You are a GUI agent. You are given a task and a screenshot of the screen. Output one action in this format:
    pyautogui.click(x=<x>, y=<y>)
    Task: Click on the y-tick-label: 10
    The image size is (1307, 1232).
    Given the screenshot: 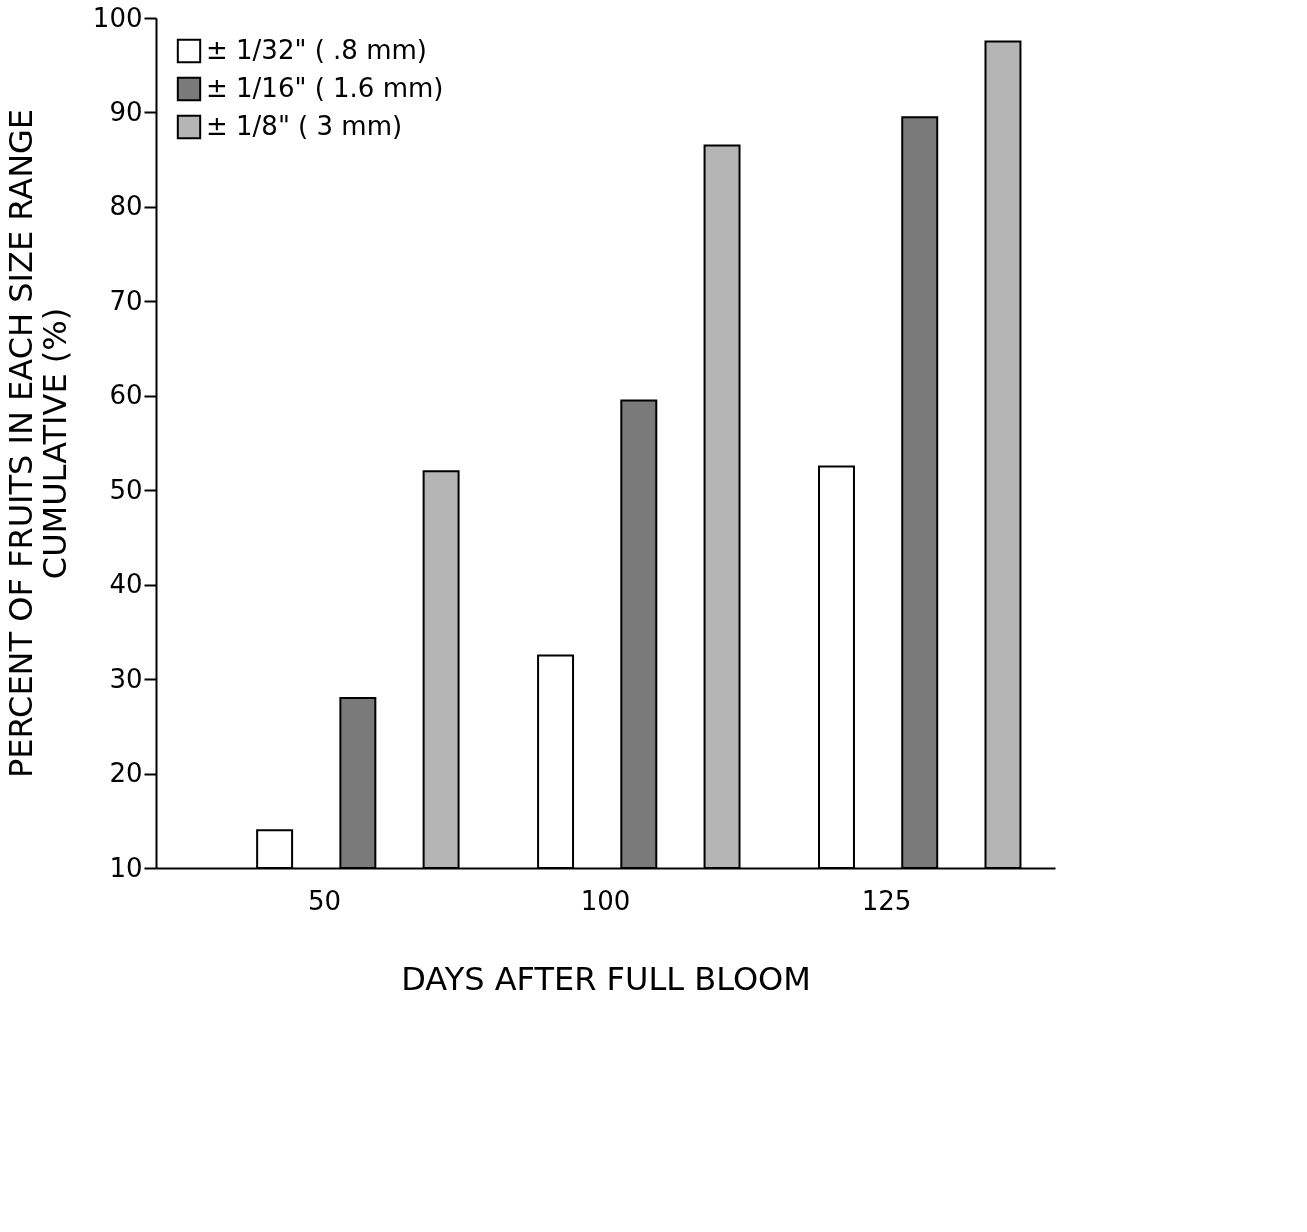 What is the action you would take?
    pyautogui.click(x=126, y=867)
    